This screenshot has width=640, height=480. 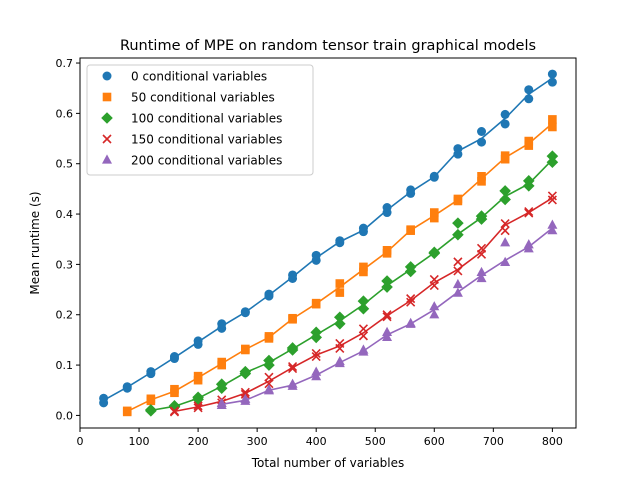 What do you see at coordinates (65, 315) in the screenshot?
I see `y-tick-label: 0.2` at bounding box center [65, 315].